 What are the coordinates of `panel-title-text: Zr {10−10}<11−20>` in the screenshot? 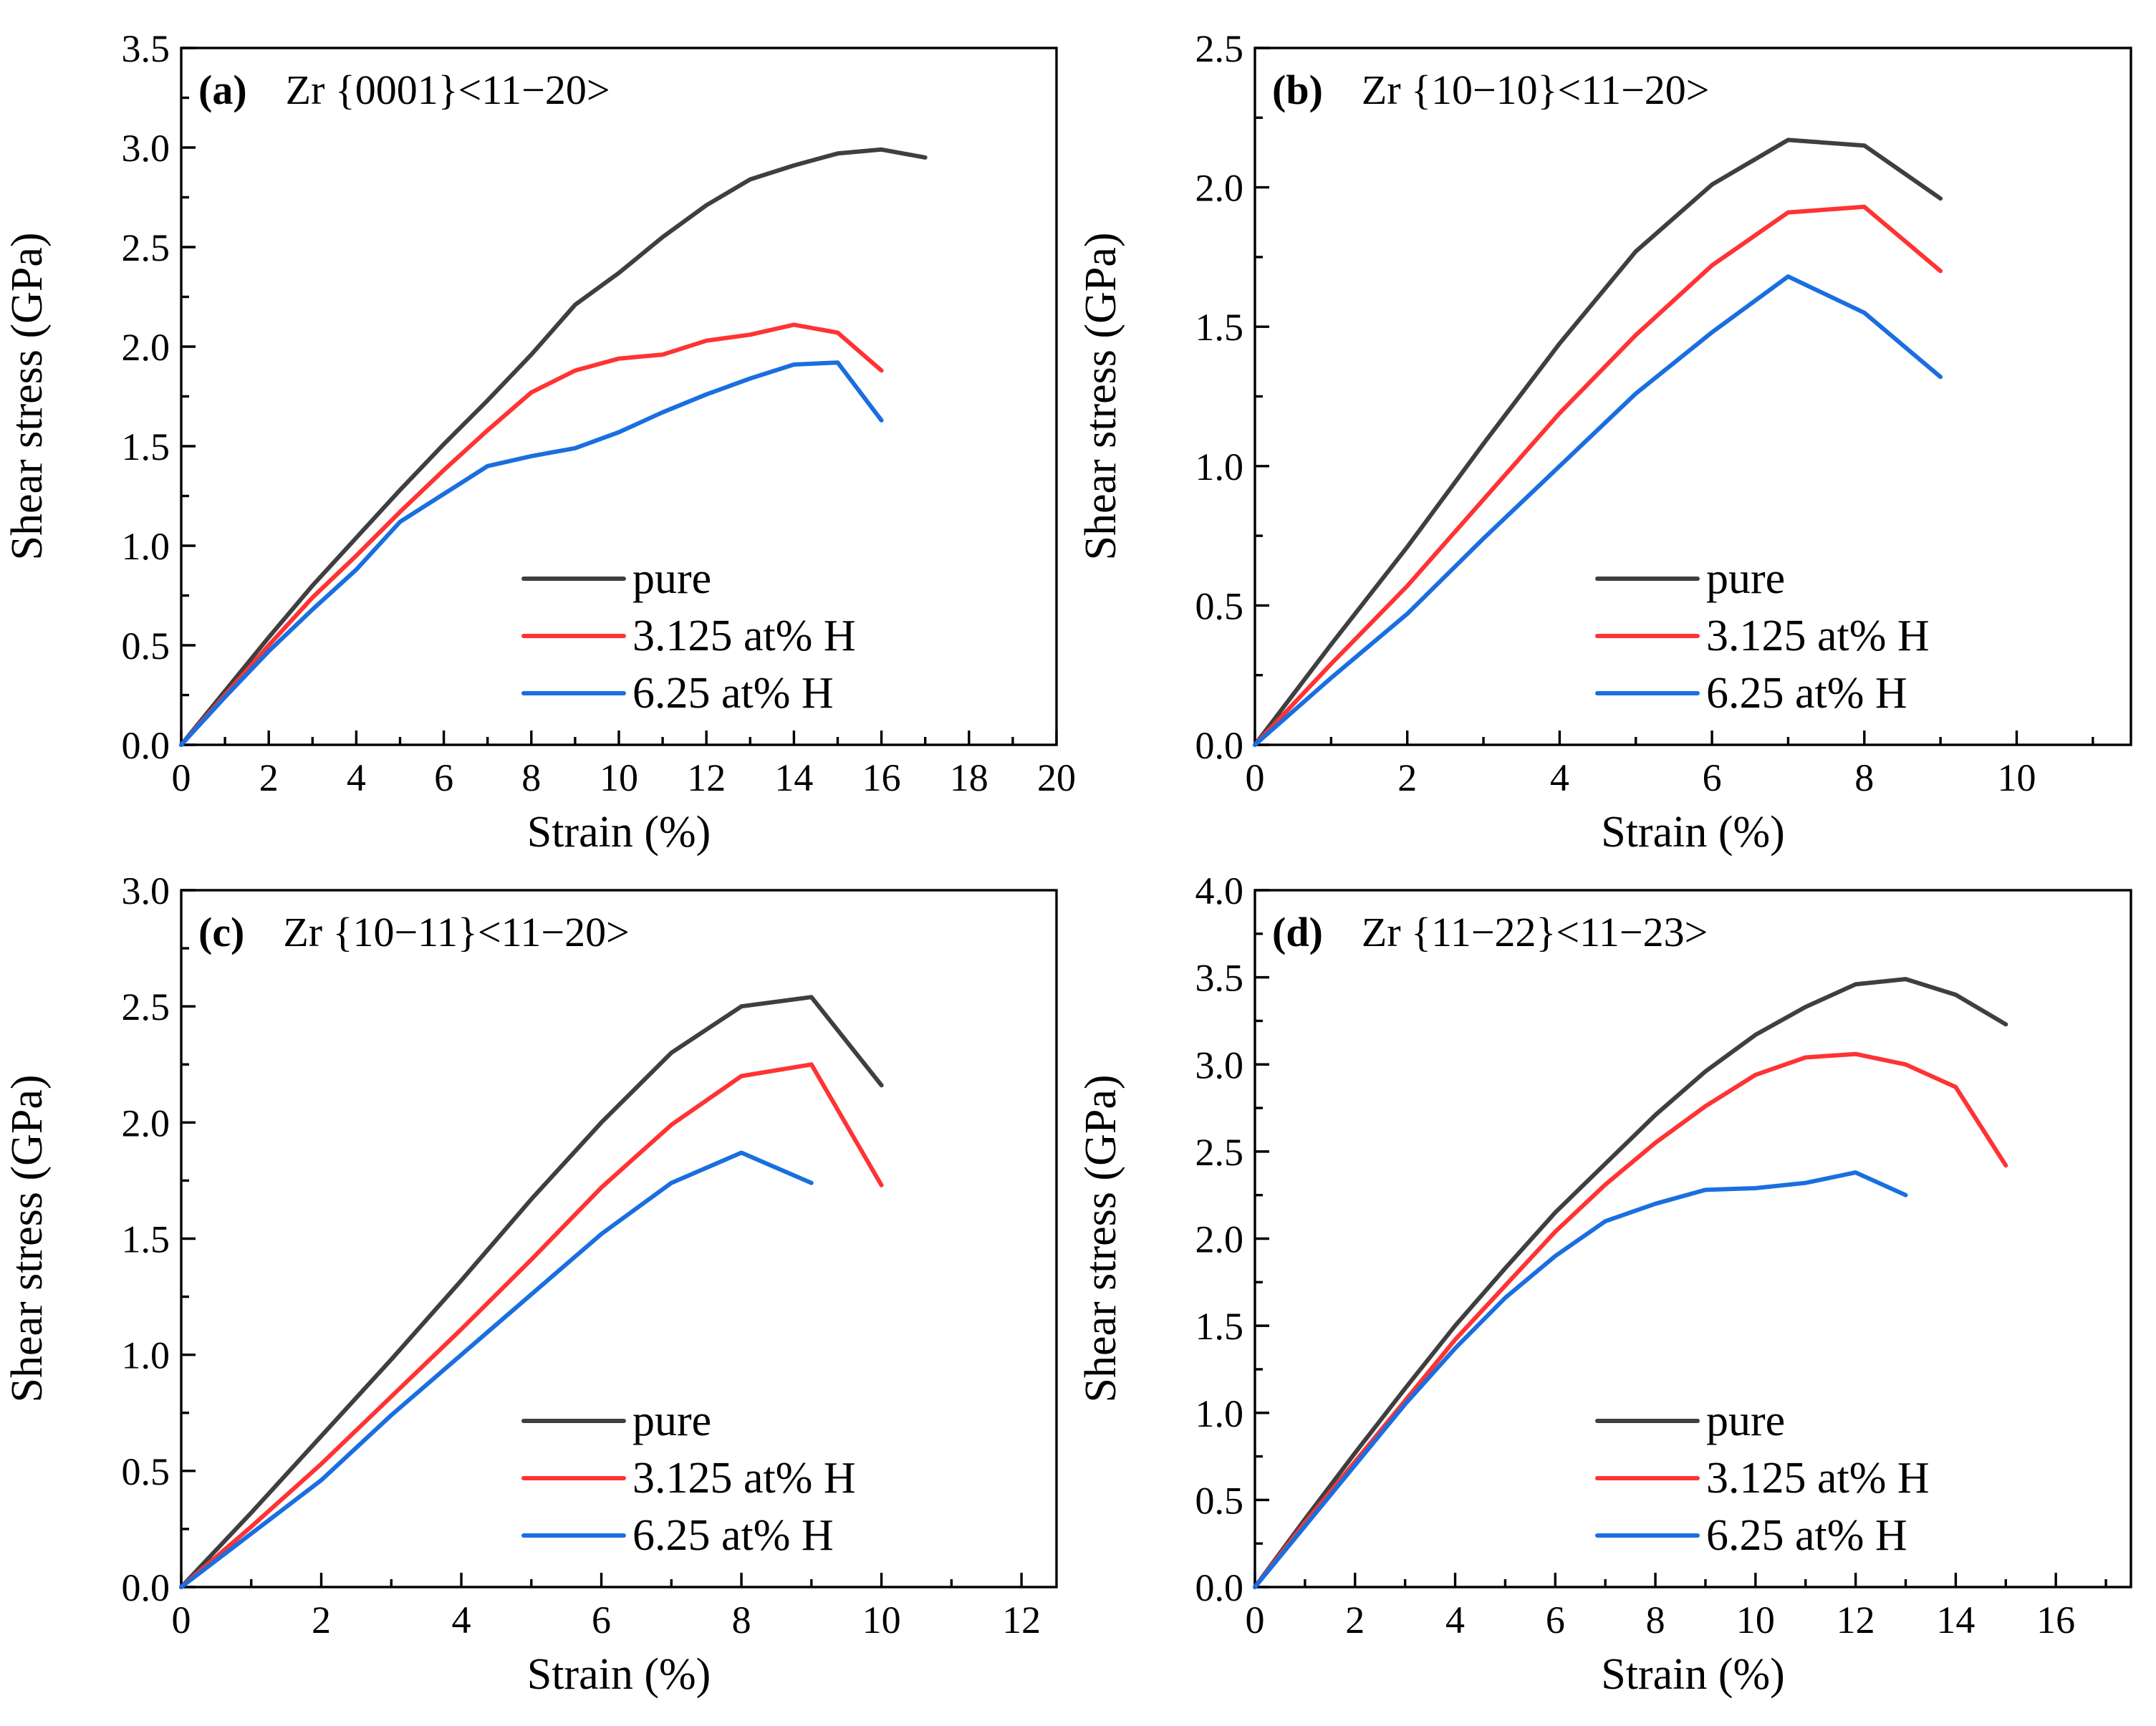 It's located at (1536, 90).